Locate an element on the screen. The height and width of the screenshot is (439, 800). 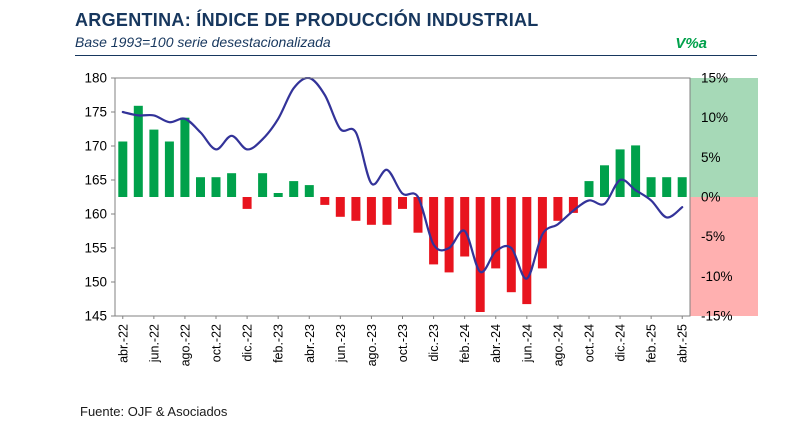
right-axis: 15% 10% 5% 0% -5% -10% -15% is located at coordinates (717, 197).